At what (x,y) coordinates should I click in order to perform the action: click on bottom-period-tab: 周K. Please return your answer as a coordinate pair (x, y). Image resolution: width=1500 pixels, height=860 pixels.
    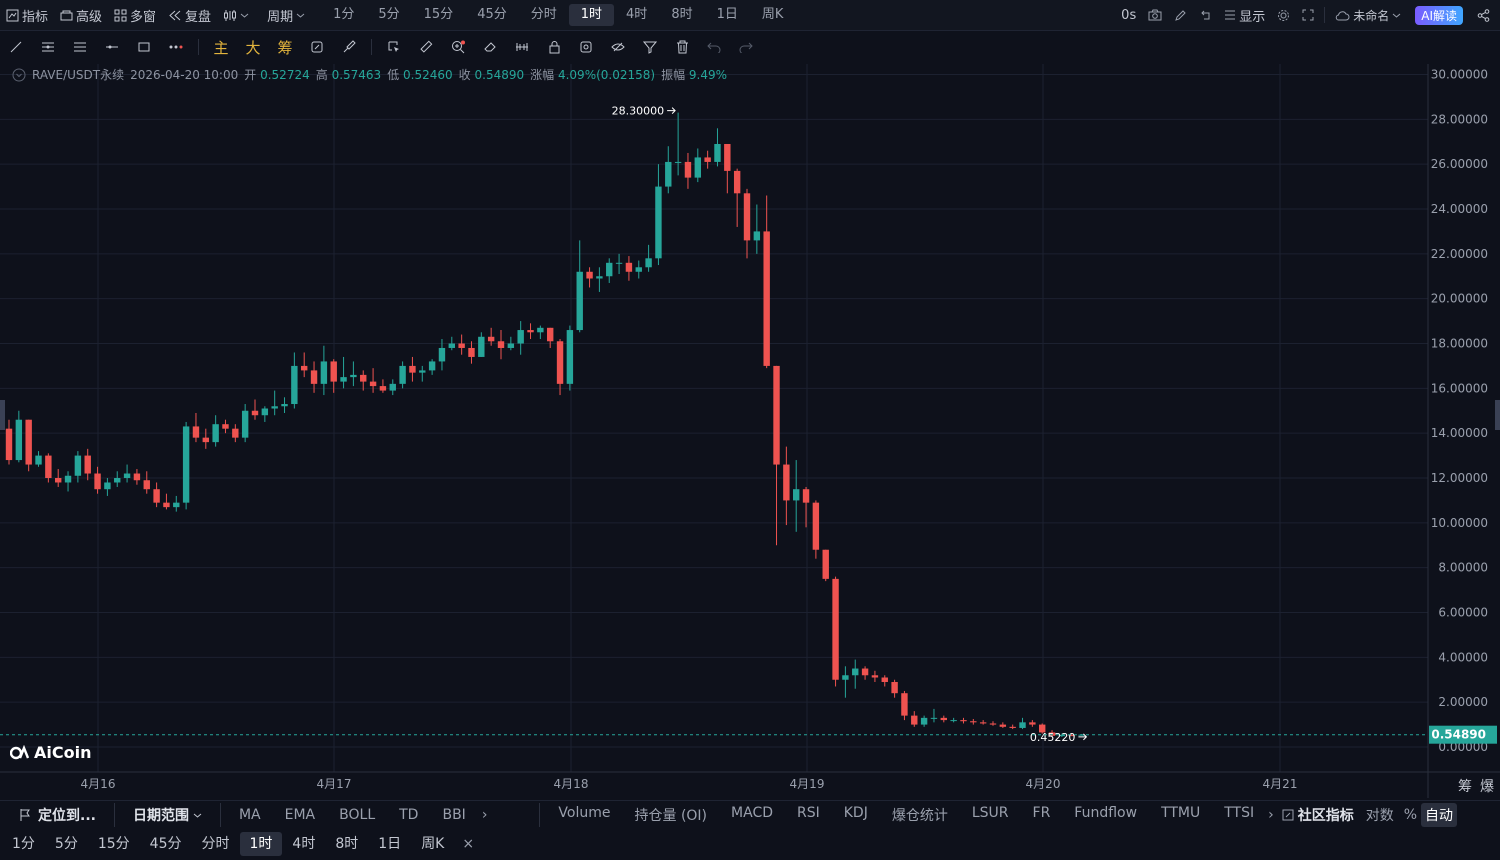
    Looking at the image, I should click on (433, 844).